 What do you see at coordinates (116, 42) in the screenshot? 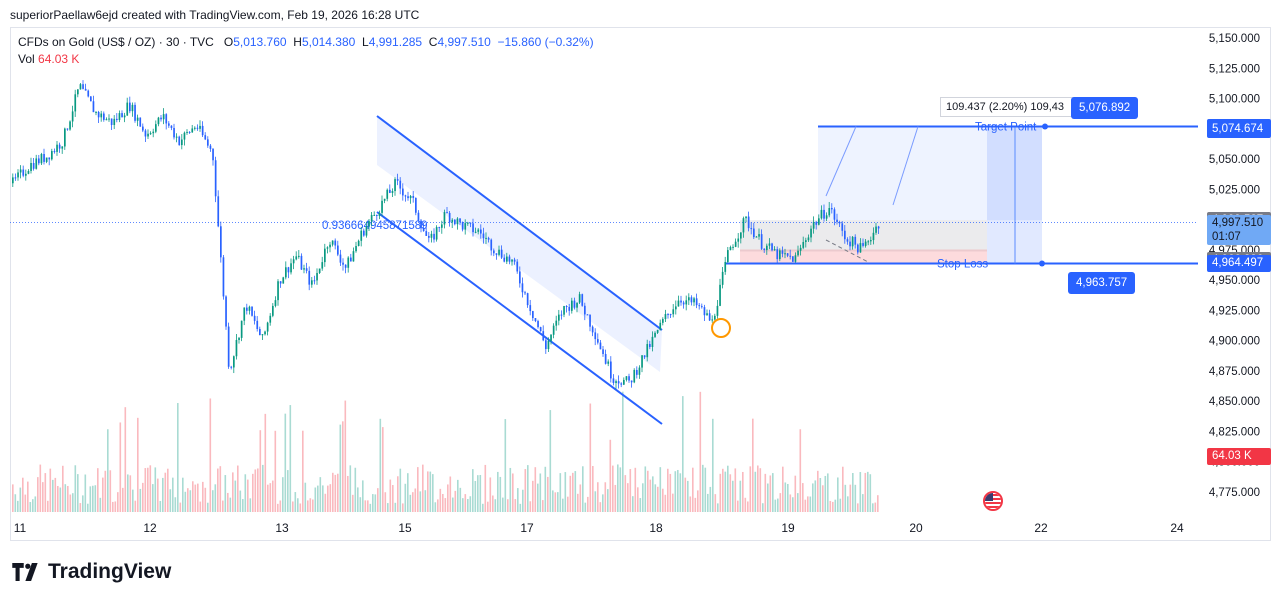
I see `symbol-name: CFDs on Gold (US$ / OZ) · 30 · TVC` at bounding box center [116, 42].